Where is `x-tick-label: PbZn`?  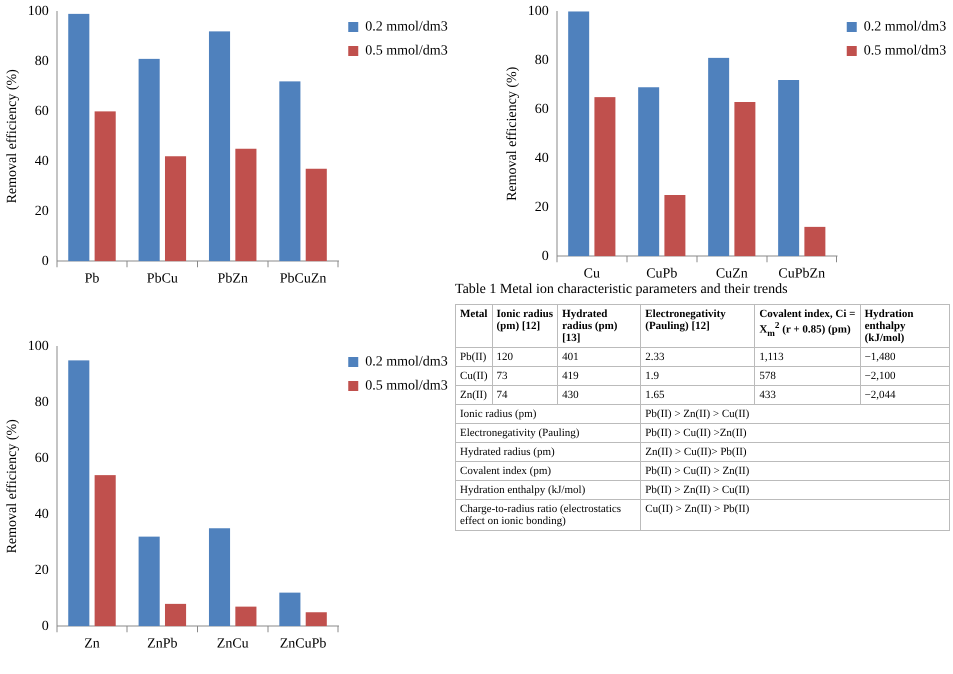 x-tick-label: PbZn is located at coordinates (233, 278).